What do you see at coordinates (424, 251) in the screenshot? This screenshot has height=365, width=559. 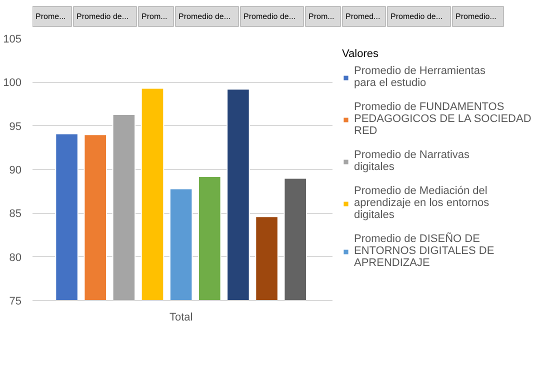 I see `legend-label: Promedio de DISEÑO DE ENTORNOS DIGITALES DE APRENDIZAJE` at bounding box center [424, 251].